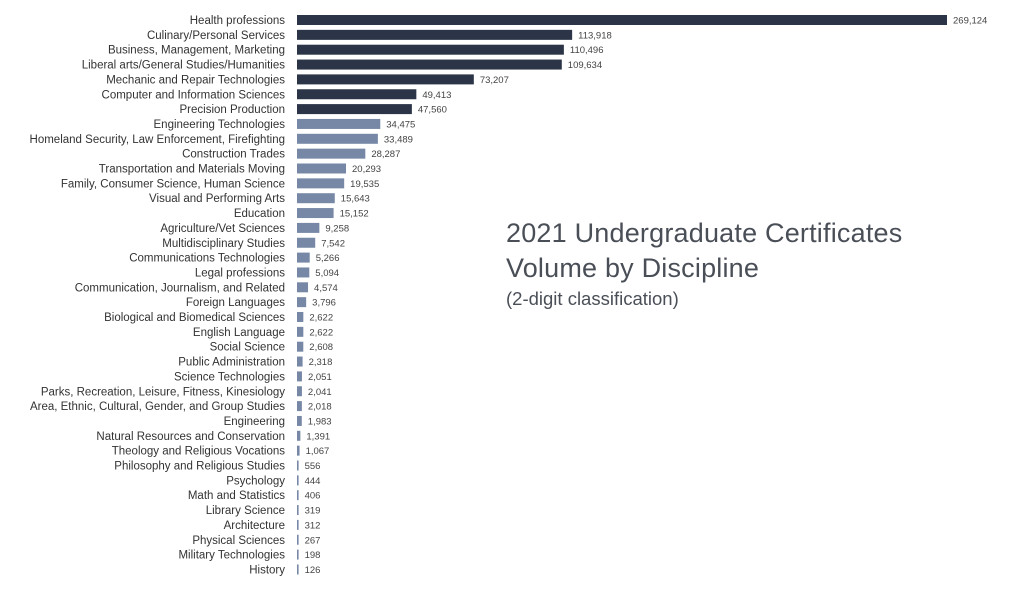 The height and width of the screenshot is (589, 1024). Describe the element at coordinates (199, 452) in the screenshot. I see `category-label: Theology and Religious Vocations` at that location.